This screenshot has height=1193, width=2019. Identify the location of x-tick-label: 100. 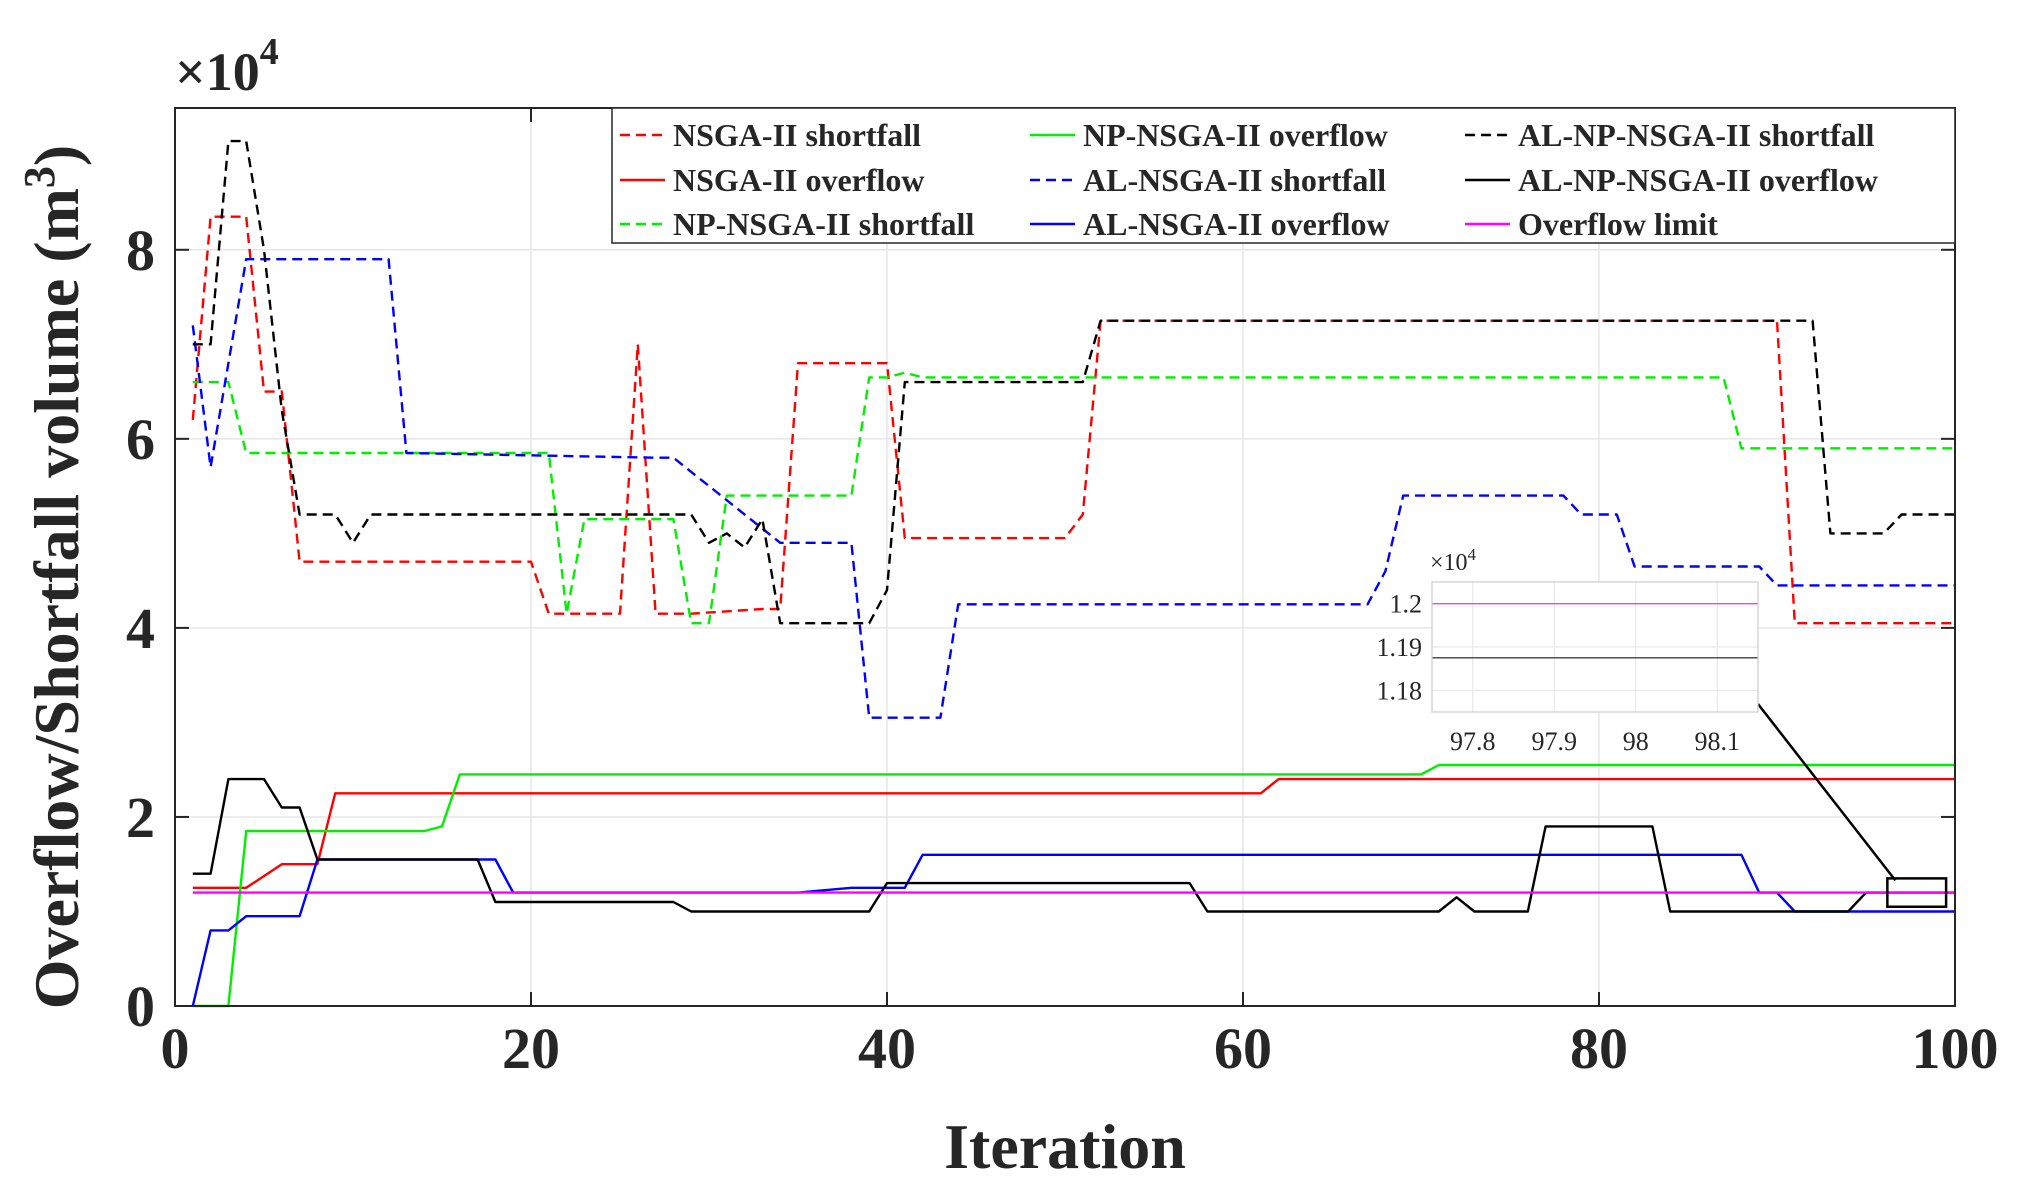
(1955, 1048).